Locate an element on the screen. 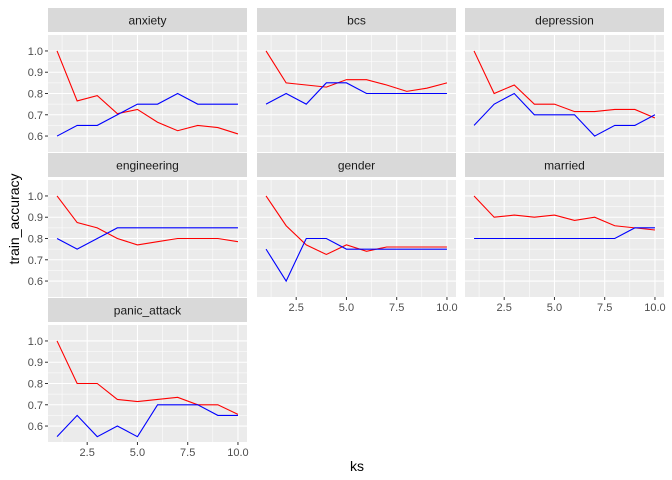 Image resolution: width=672 pixels, height=480 pixels. y-axis-title: train_accuracy is located at coordinates (14, 218).